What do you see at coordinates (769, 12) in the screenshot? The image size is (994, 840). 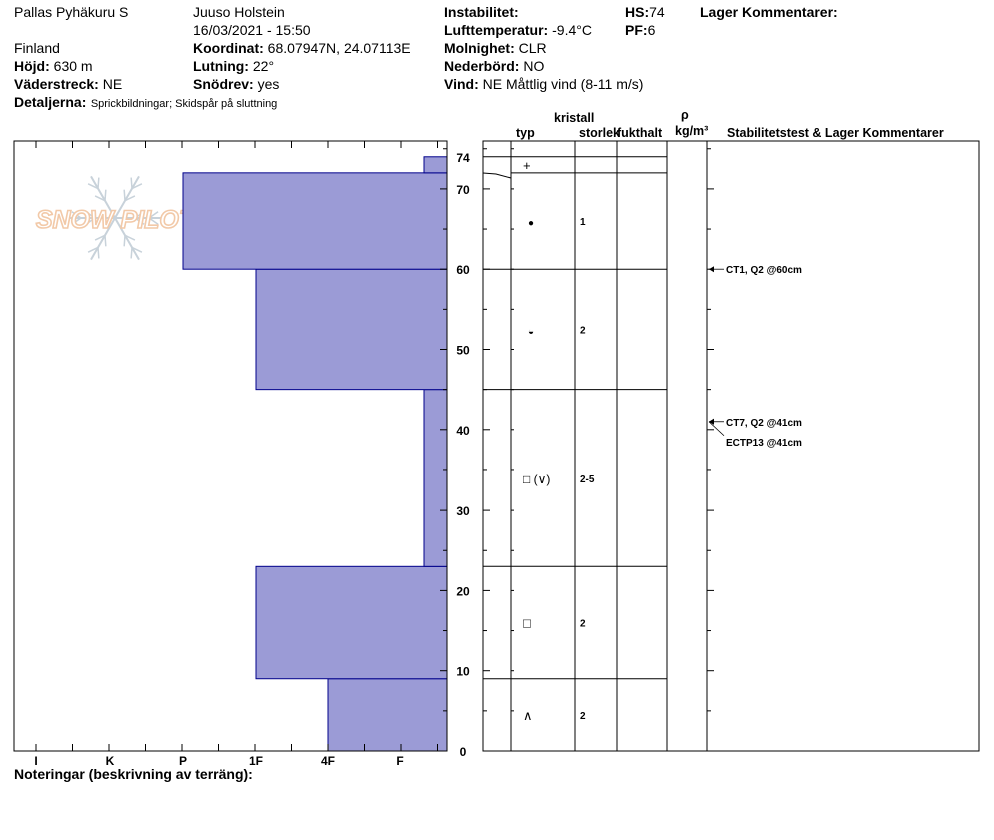 I see `layer-comments-label: Lager Kommentarer:` at bounding box center [769, 12].